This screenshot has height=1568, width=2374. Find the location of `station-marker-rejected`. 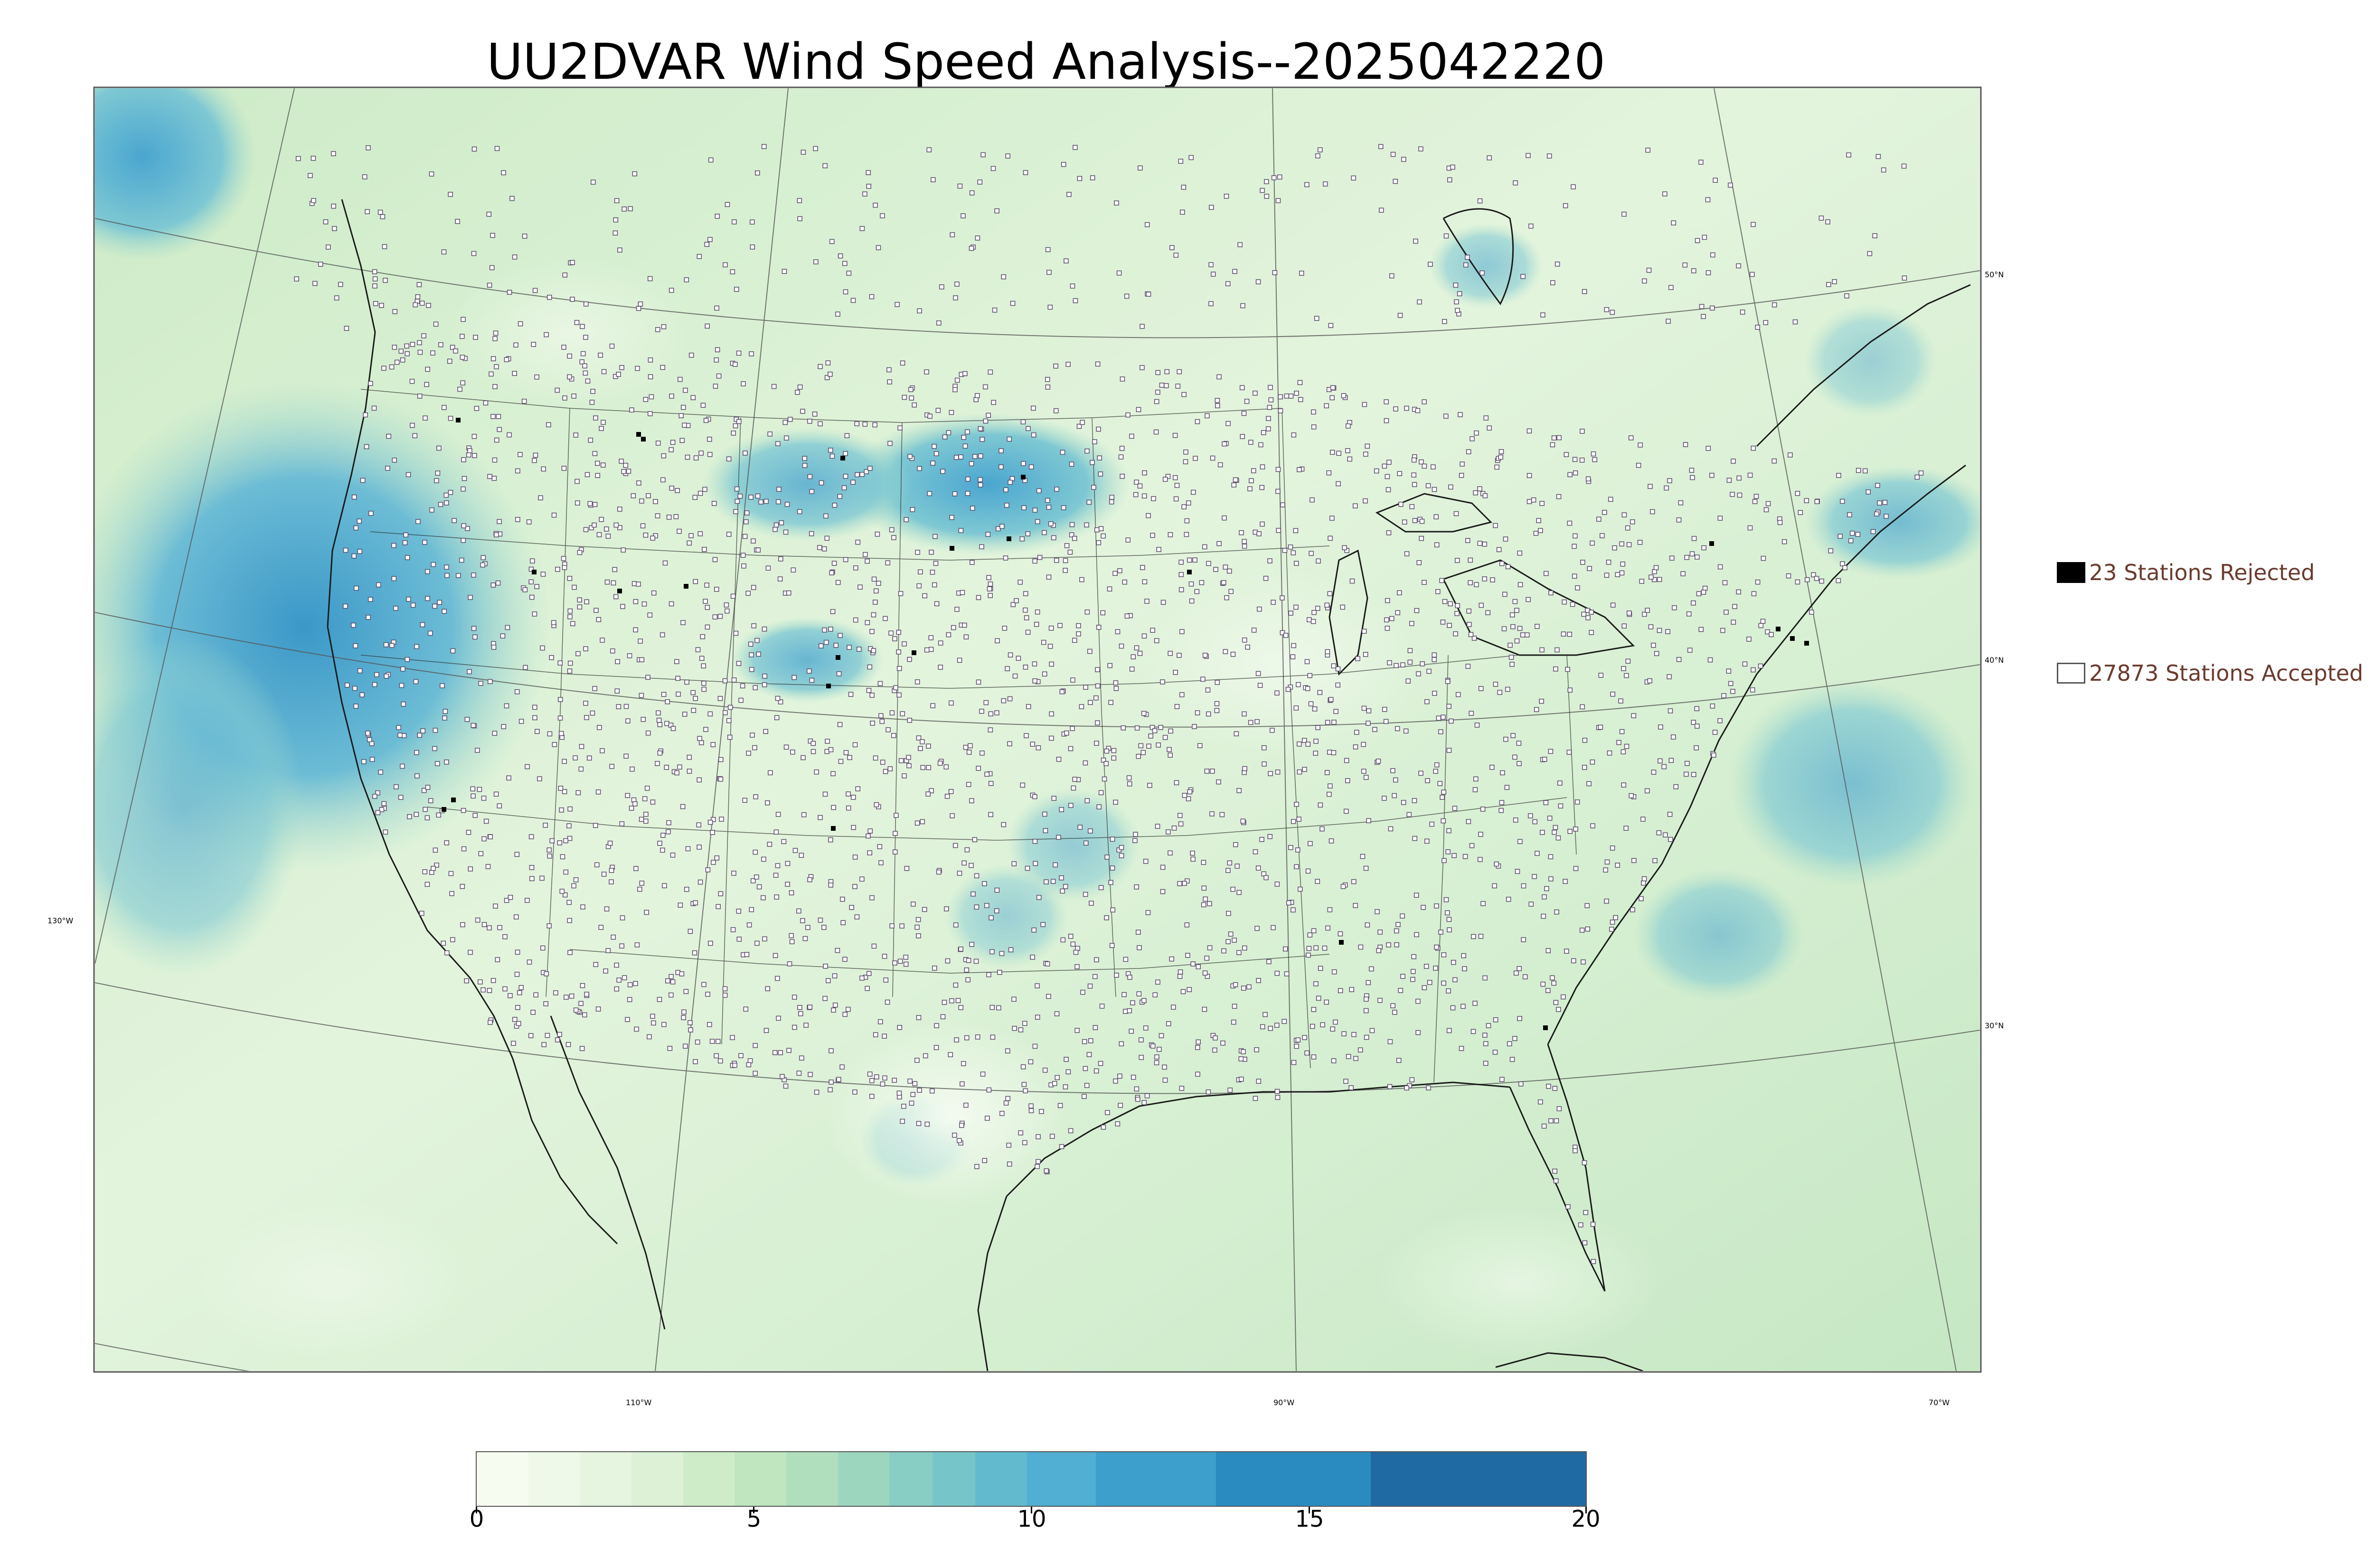

station-marker-rejected is located at coordinates (534, 572).